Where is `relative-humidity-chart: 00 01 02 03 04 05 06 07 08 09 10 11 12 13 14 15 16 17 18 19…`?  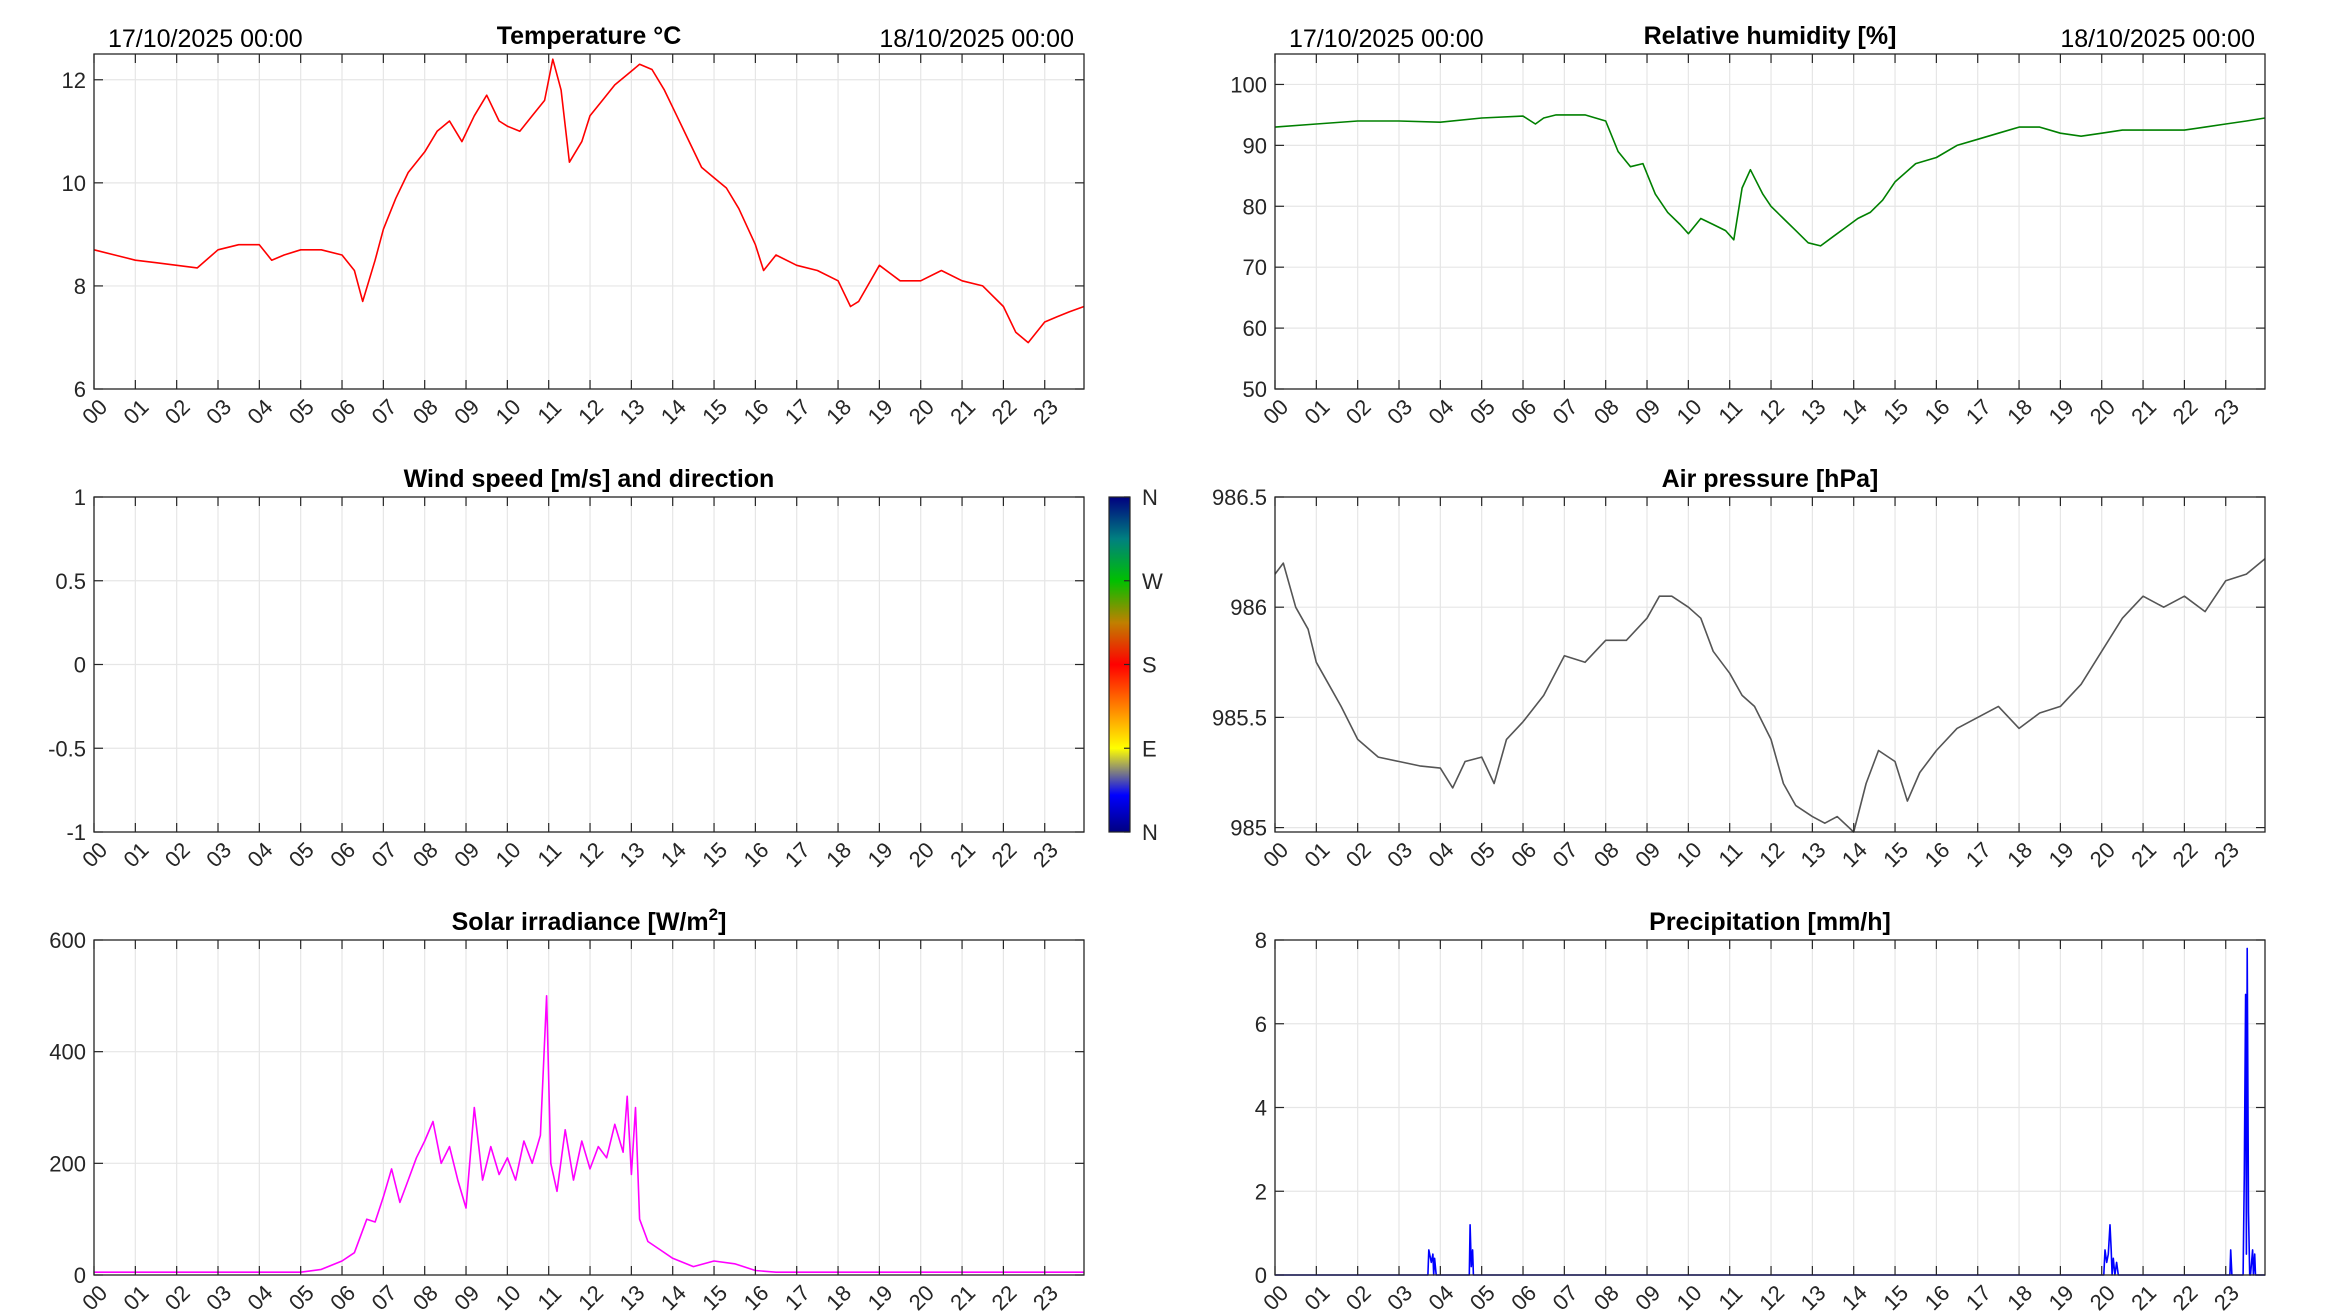 relative-humidity-chart: 00 01 02 03 04 05 06 07 08 09 10 11 12 13 14 15 16 17 18 19… is located at coordinates (1748, 225).